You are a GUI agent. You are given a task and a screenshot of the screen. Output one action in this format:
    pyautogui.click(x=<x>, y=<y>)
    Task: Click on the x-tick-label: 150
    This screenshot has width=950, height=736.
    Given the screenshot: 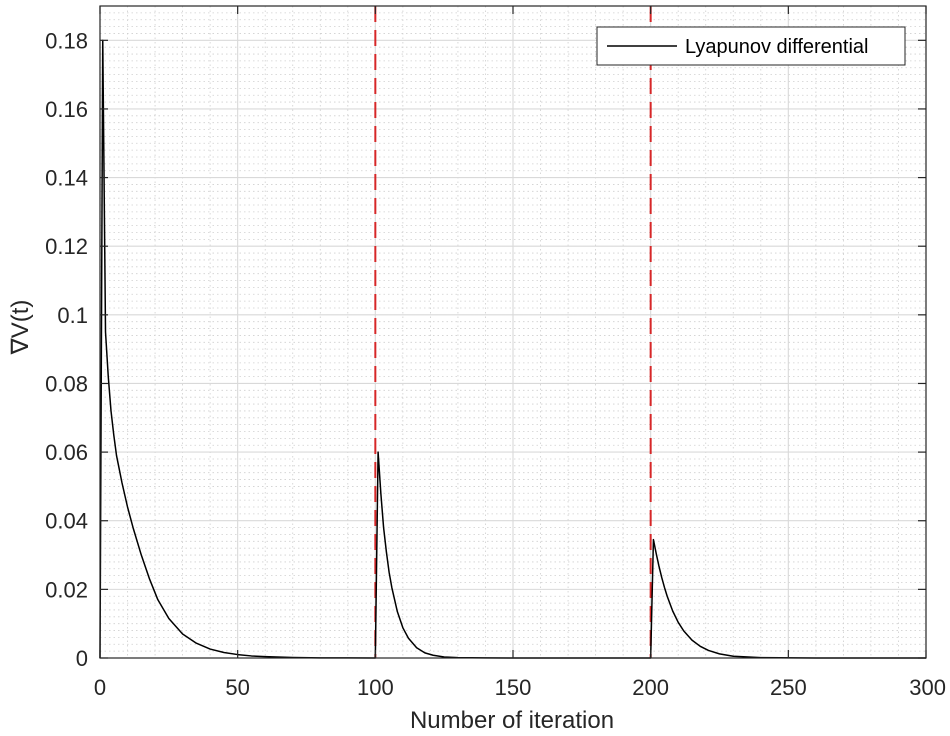 What is the action you would take?
    pyautogui.click(x=513, y=687)
    